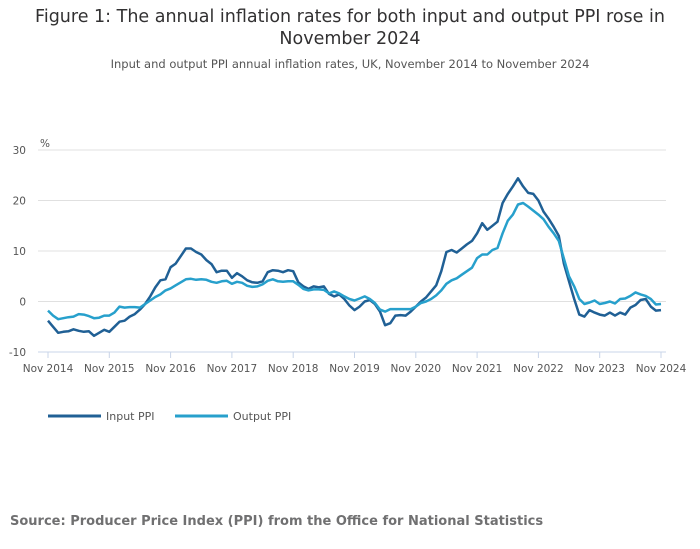 The width and height of the screenshot is (700, 549). Describe the element at coordinates (45, 144) in the screenshot. I see `y-axis-label: %` at that location.